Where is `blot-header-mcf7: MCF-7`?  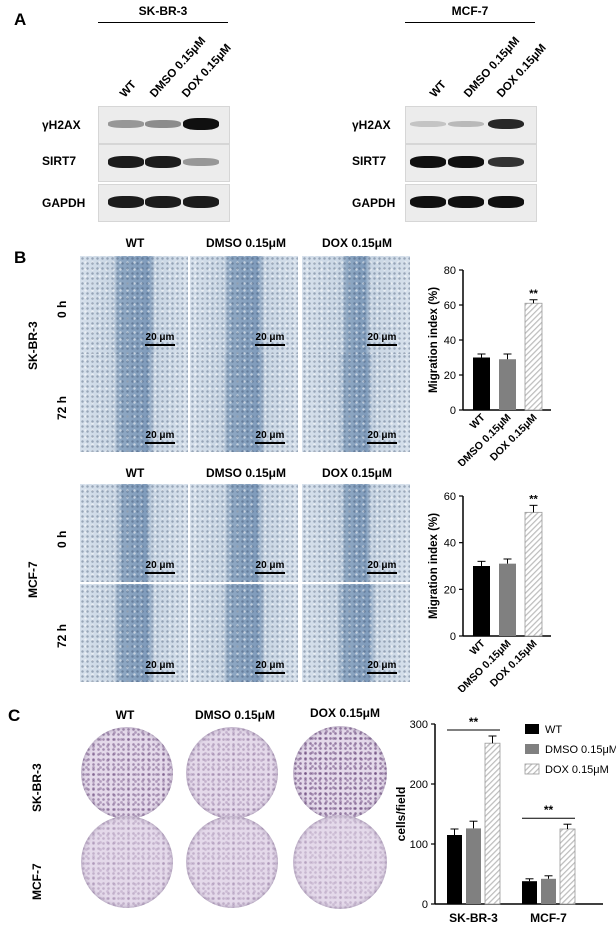
blot-header-mcf7: MCF-7 is located at coordinates (470, 11).